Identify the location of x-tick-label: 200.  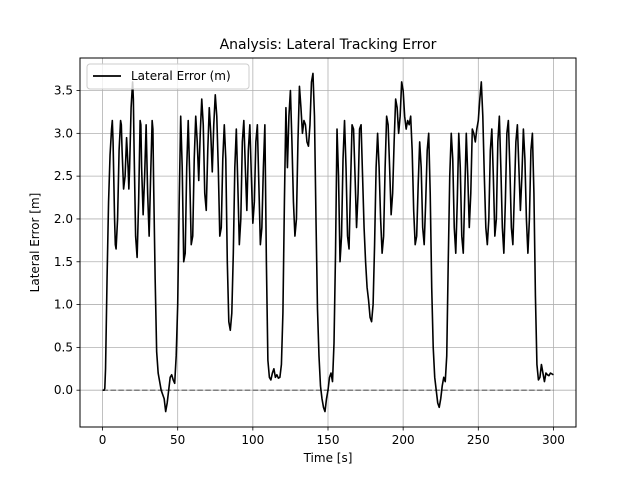
(403, 440).